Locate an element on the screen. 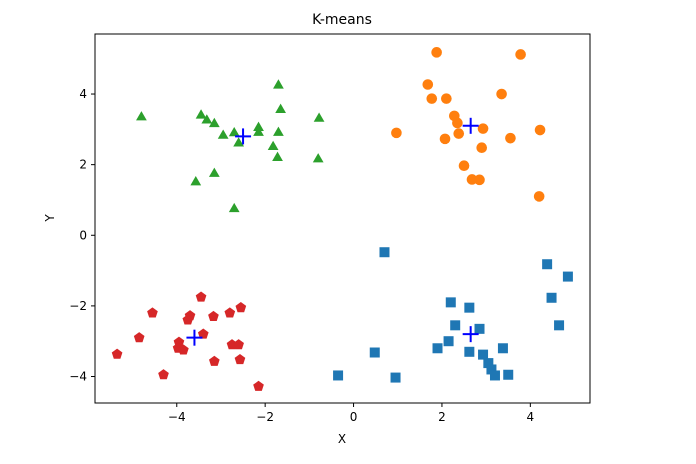  y-tick-label: 0 is located at coordinates (83, 235).